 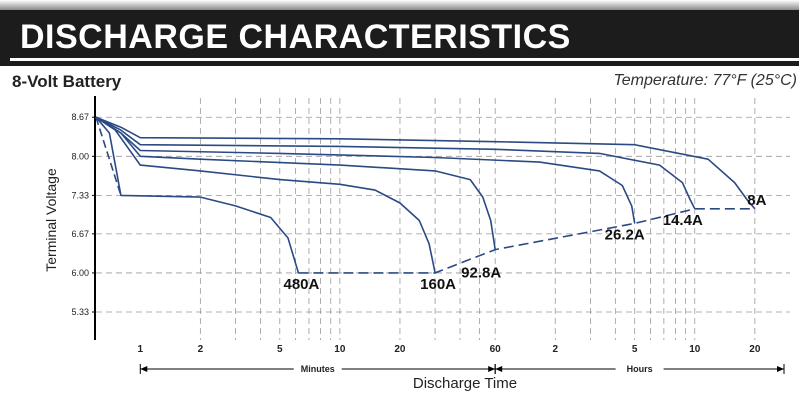 What do you see at coordinates (756, 200) in the screenshot?
I see `series-label: 8A` at bounding box center [756, 200].